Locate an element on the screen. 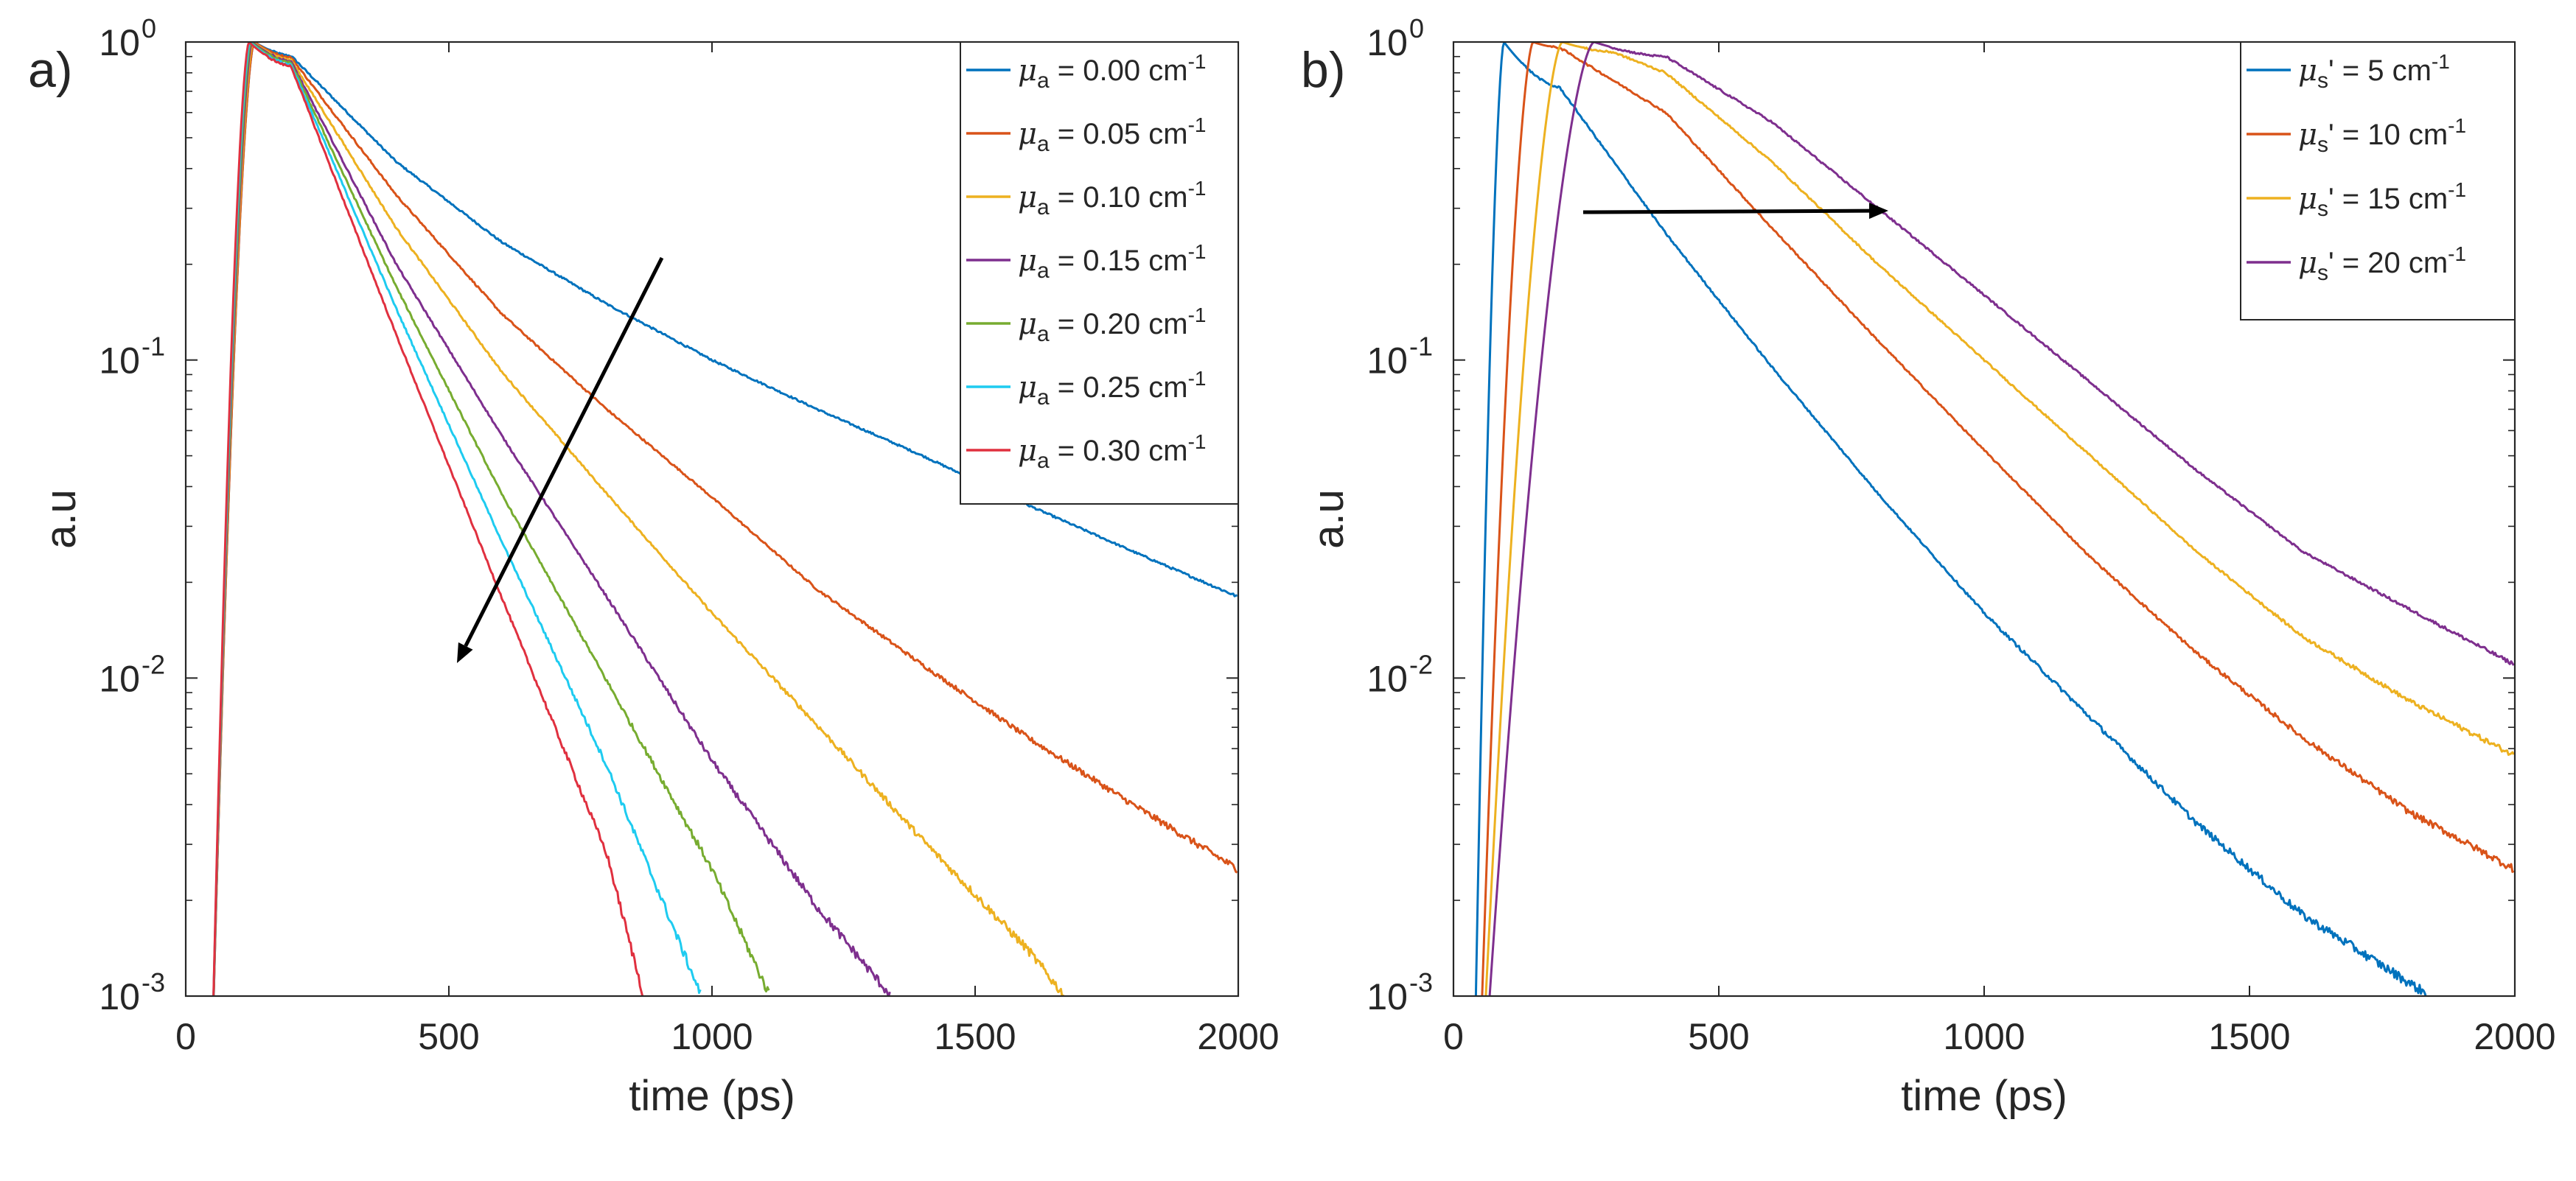 The height and width of the screenshot is (1181, 2576). legend-entry: μa = 0.00 cm-1 is located at coordinates (1112, 71).